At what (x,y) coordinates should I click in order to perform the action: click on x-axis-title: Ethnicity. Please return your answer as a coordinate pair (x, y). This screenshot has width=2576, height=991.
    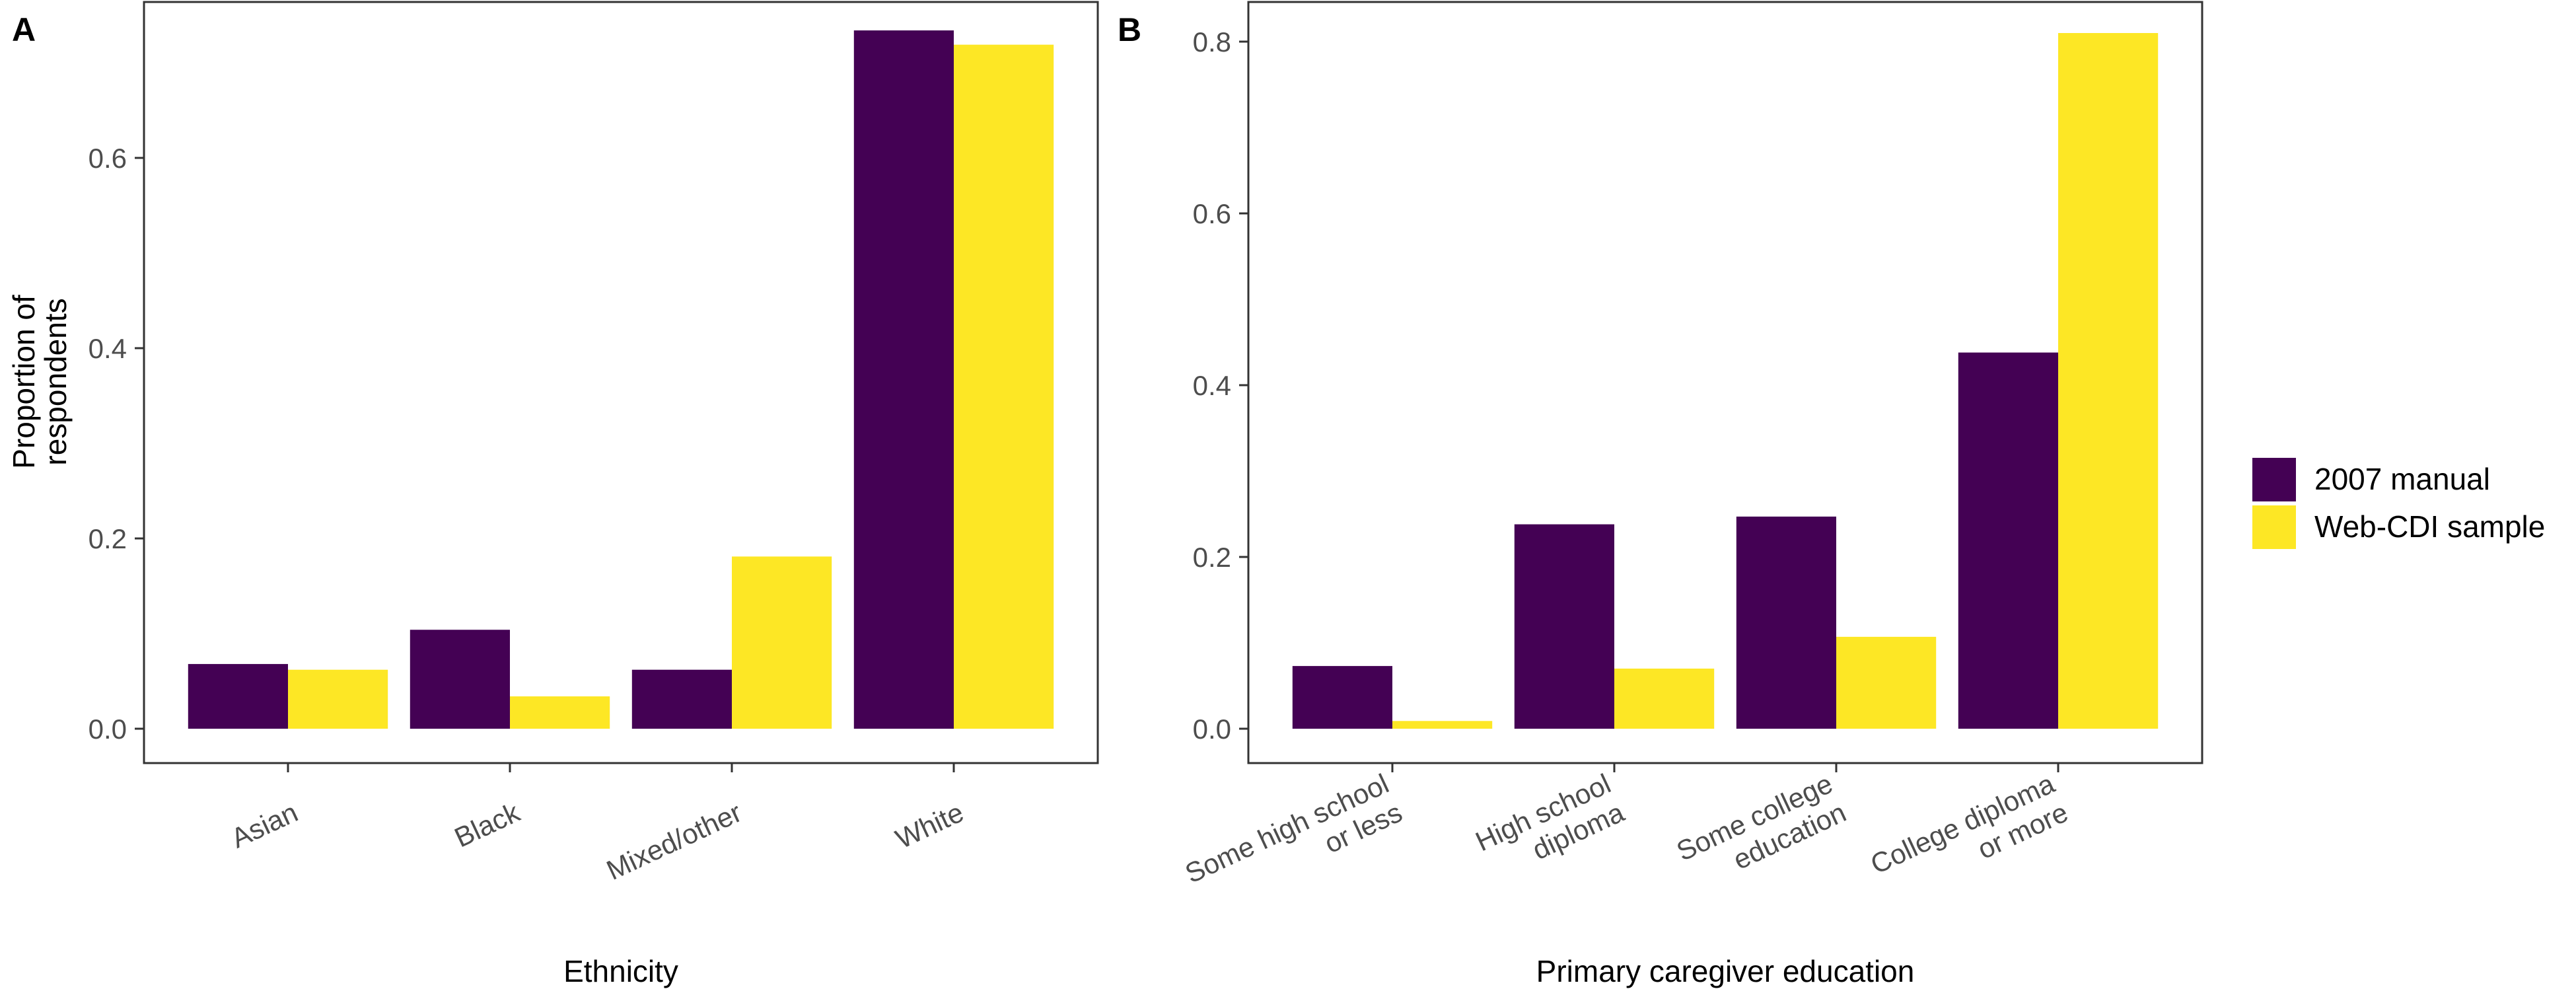
    Looking at the image, I should click on (621, 971).